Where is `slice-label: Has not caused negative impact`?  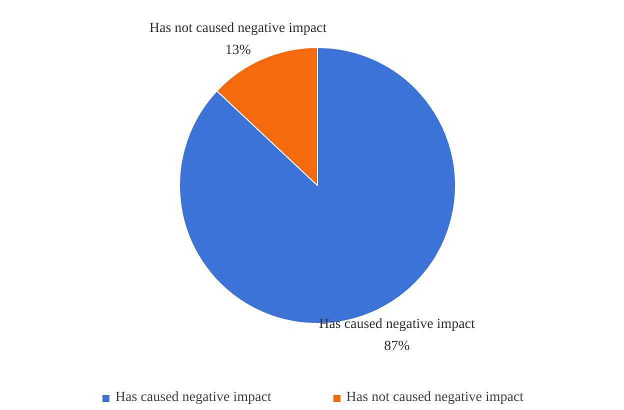
slice-label: Has not caused negative impact is located at coordinates (238, 28).